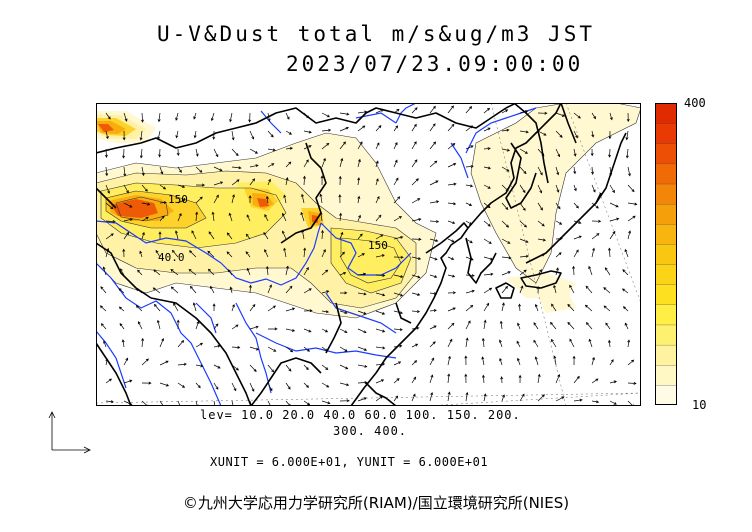 Image resolution: width=752 pixels, height=532 pixels. I want to click on contour-label-group: 150 40.0 150, so click(273, 228).